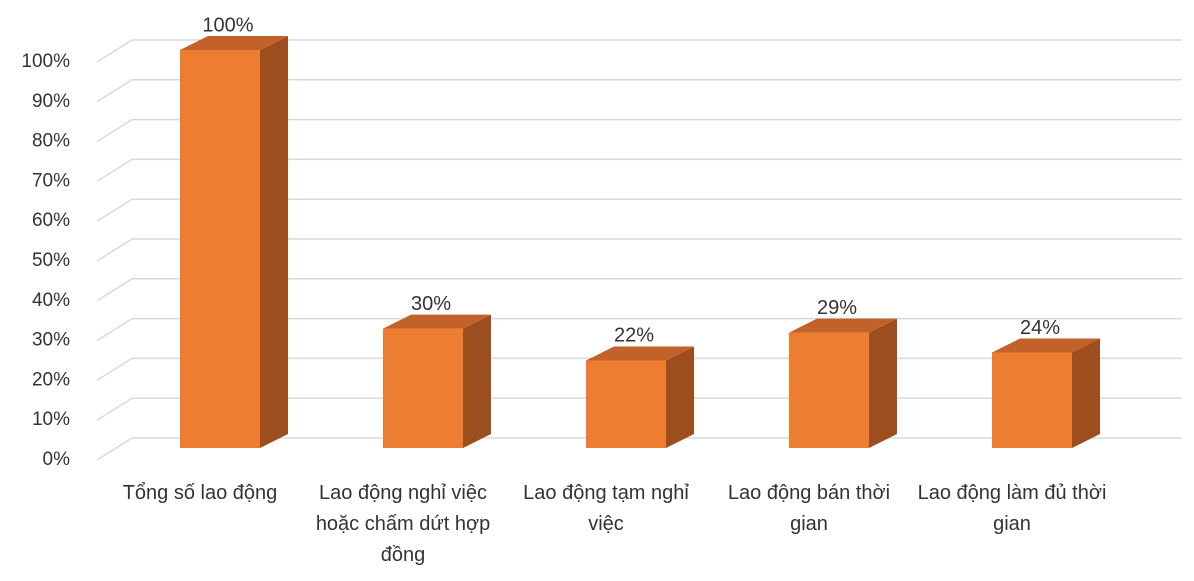  I want to click on y-tick-label: 40%, so click(51, 300).